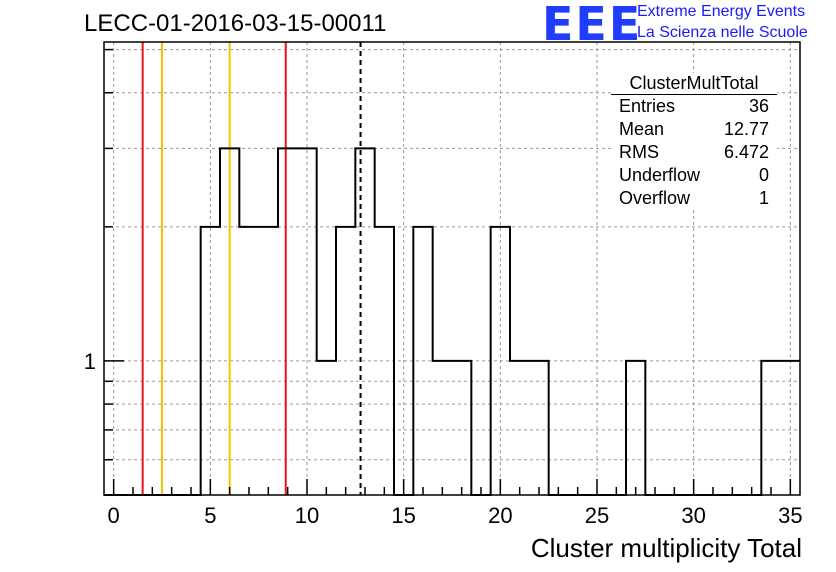 This screenshot has height=572, width=836. I want to click on x-tick-label: 35, so click(790, 515).